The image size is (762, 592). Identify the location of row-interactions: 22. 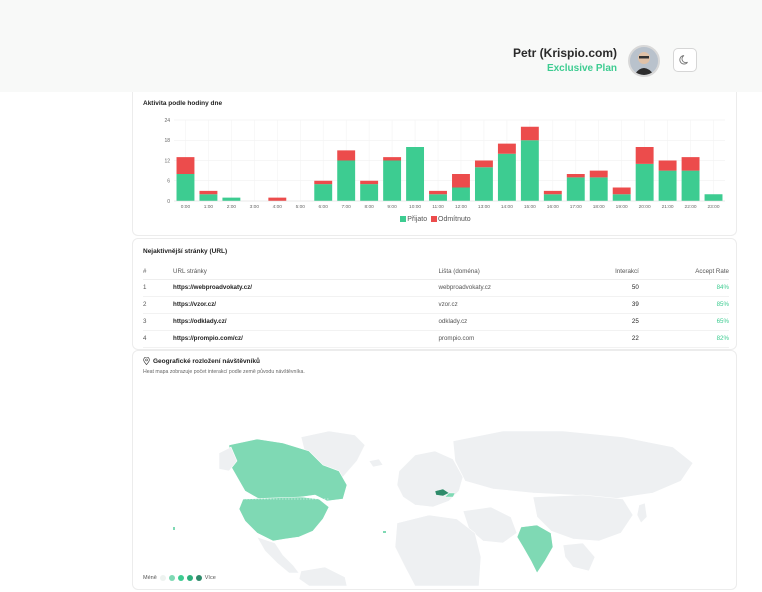
(613, 339).